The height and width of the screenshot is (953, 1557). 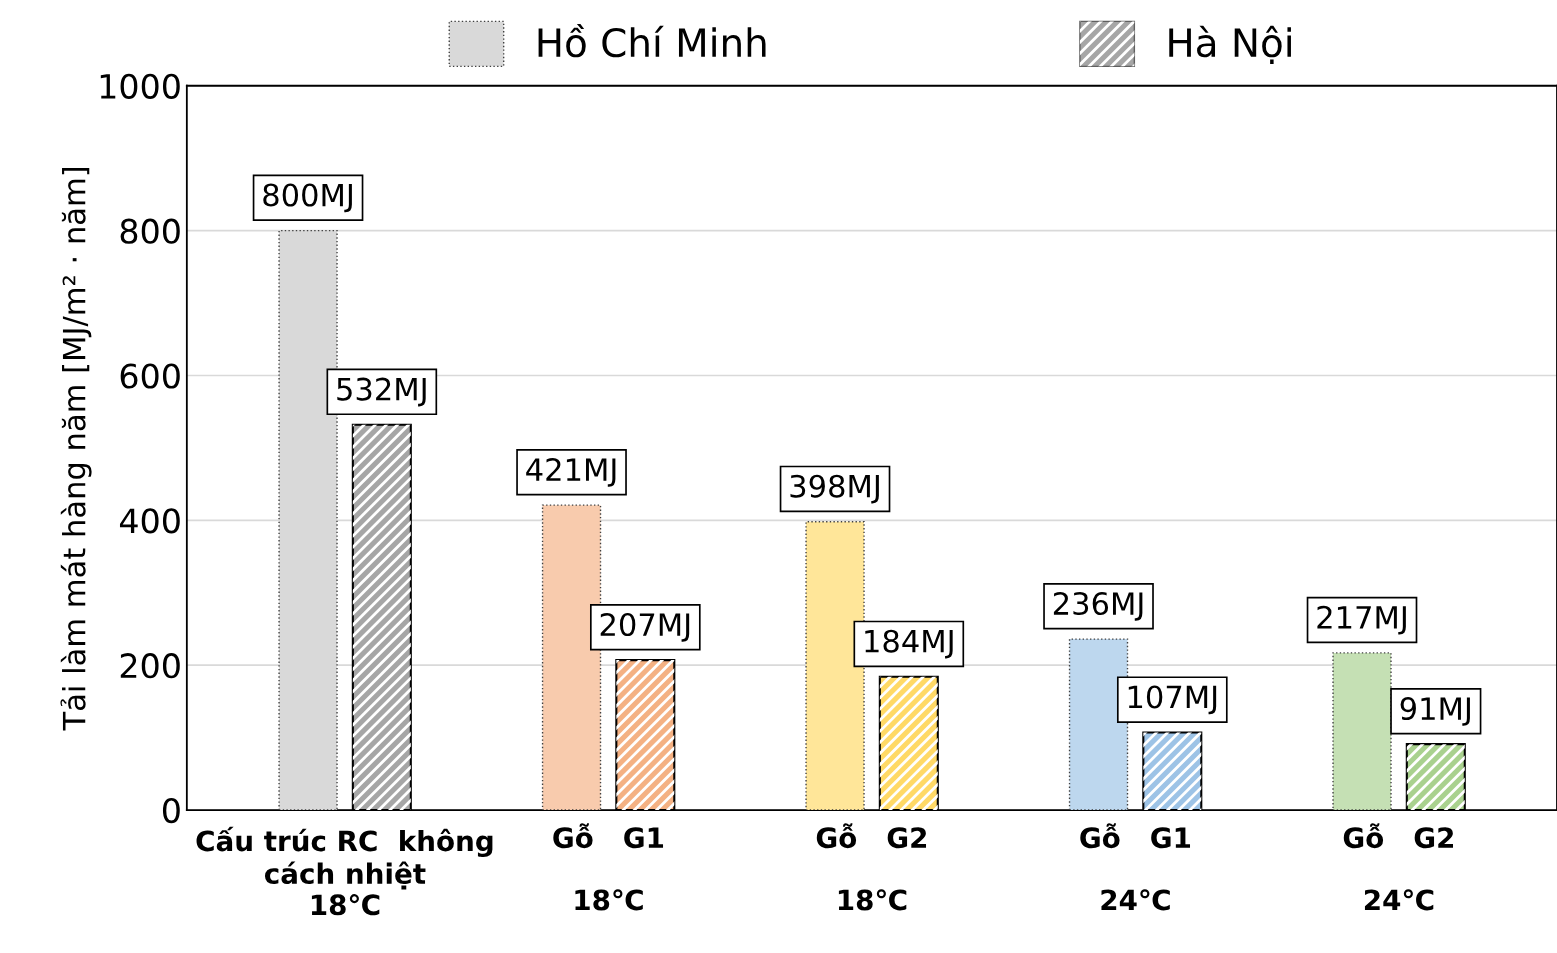 What do you see at coordinates (652, 40) in the screenshot?
I see `legend-label: Hồ Chí Minh` at bounding box center [652, 40].